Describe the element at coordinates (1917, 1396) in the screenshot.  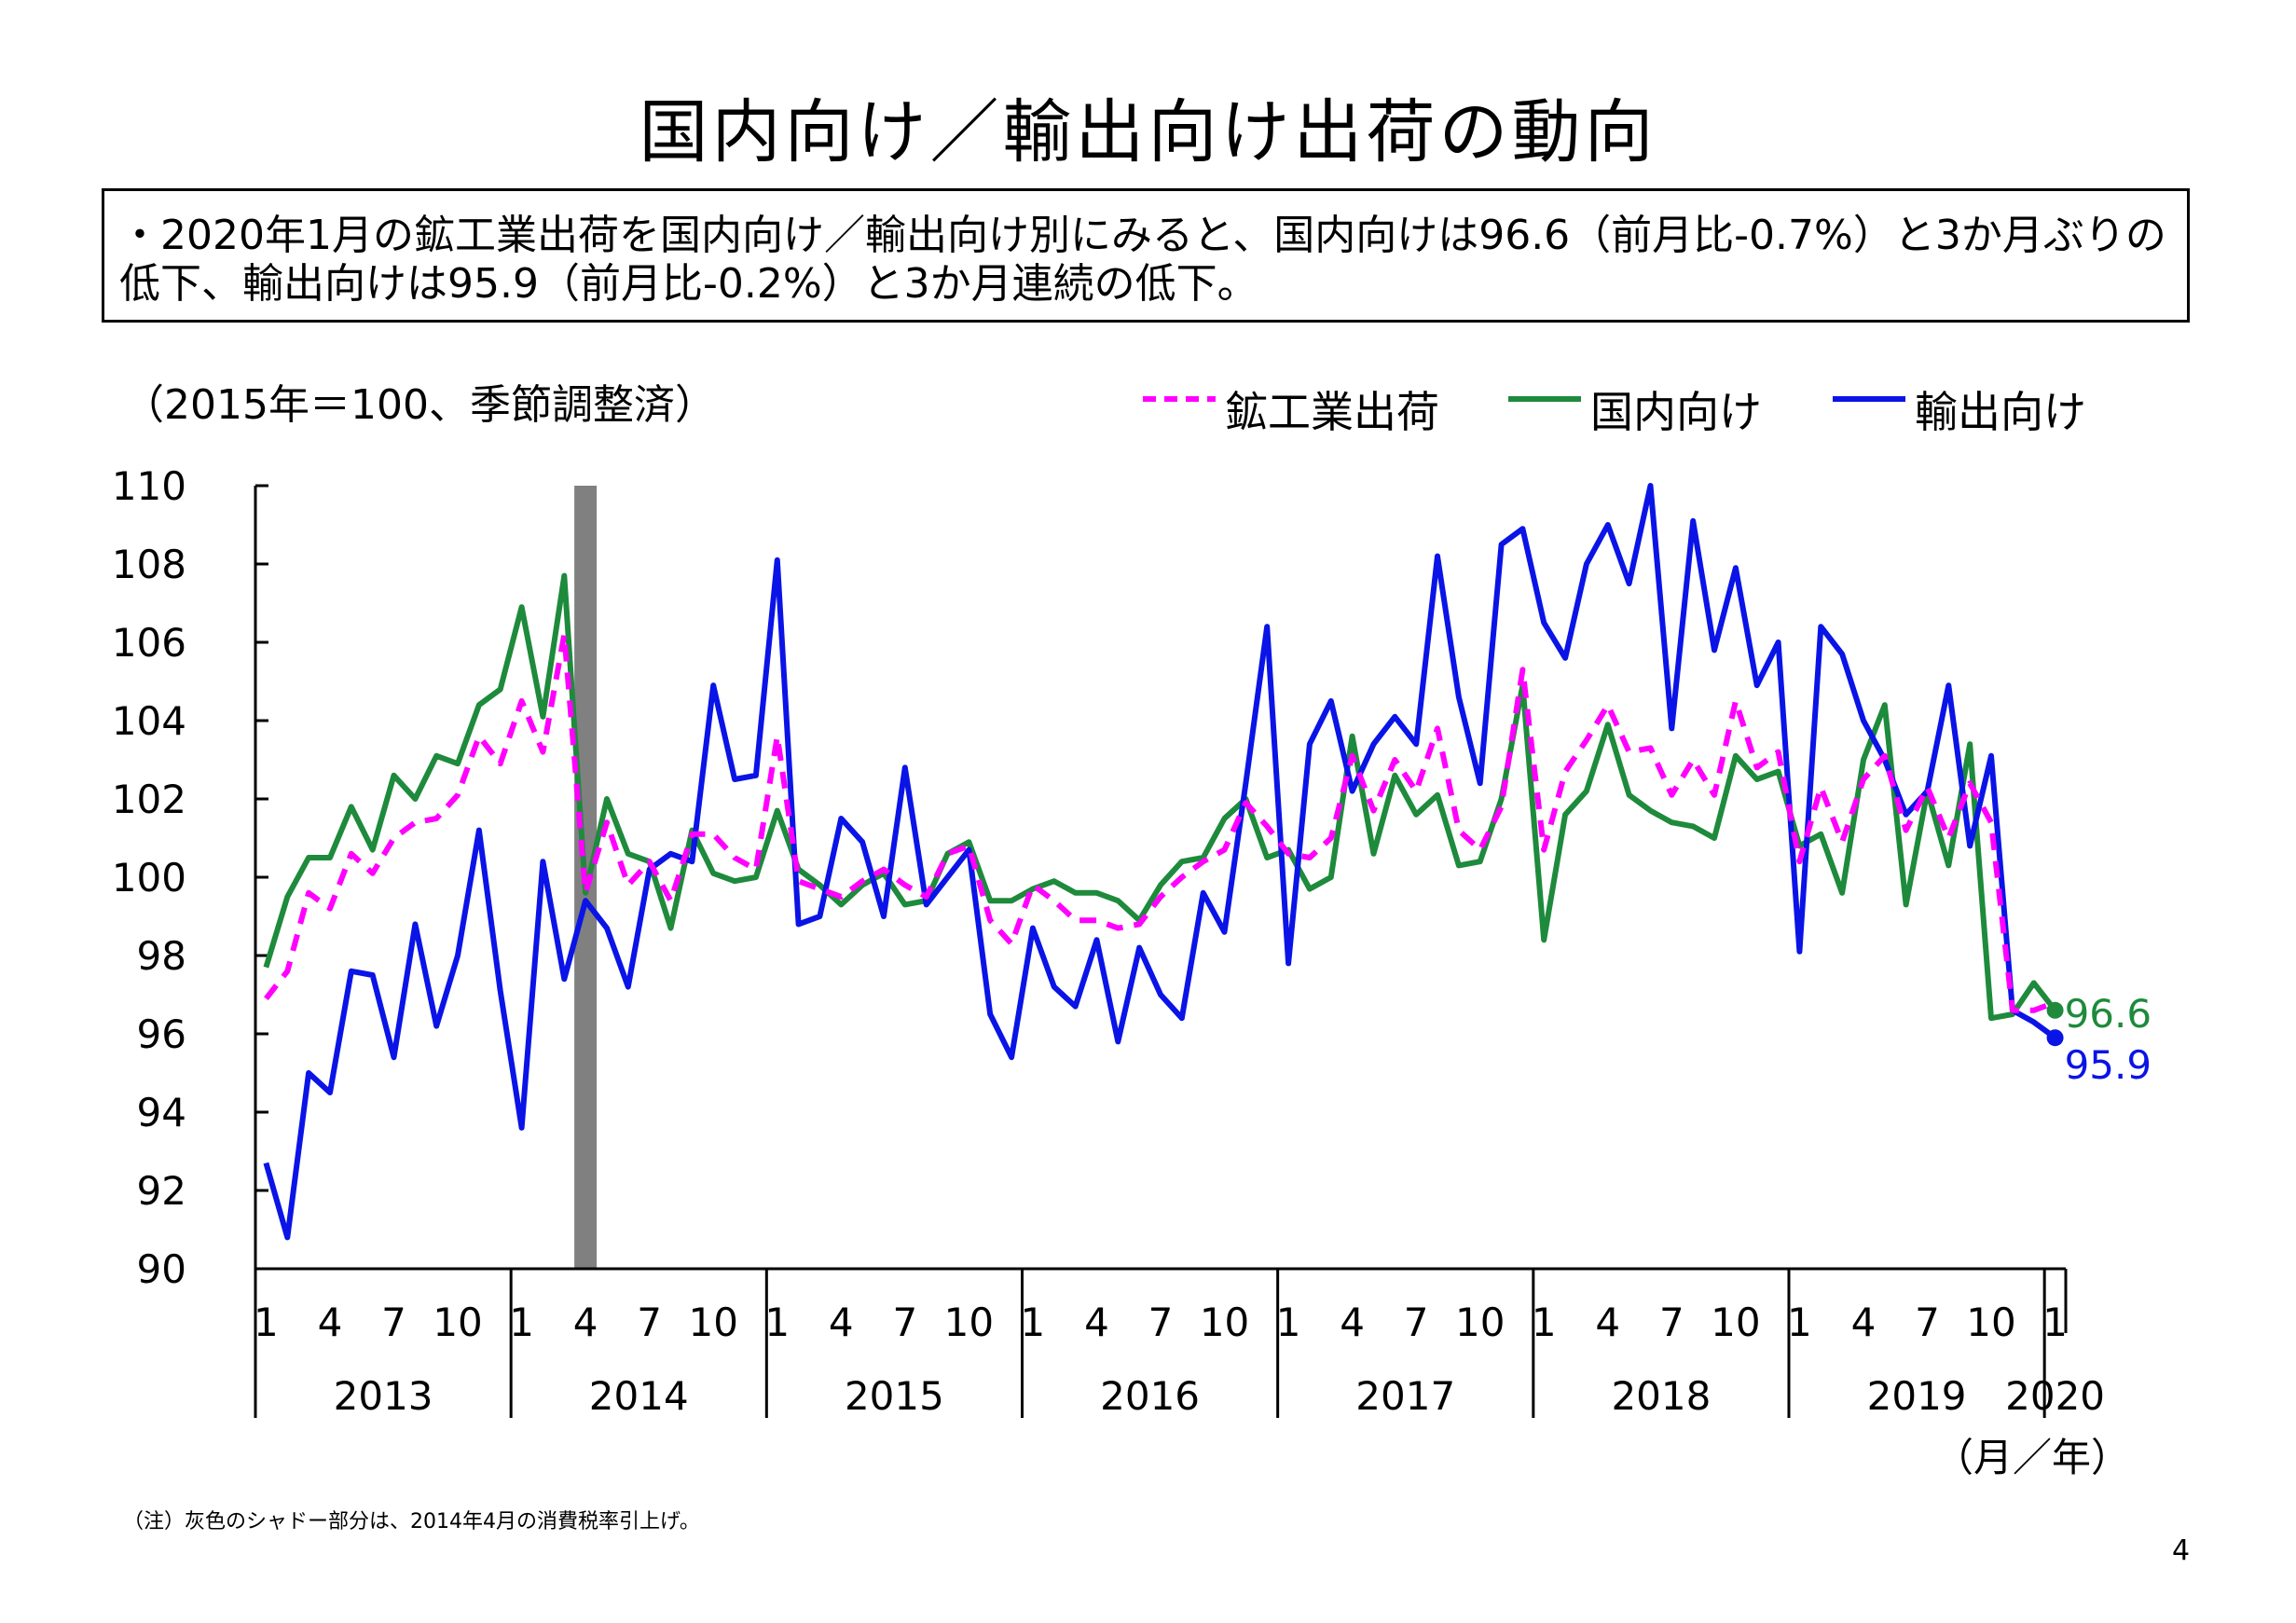
I see `year-label: 2019` at that location.